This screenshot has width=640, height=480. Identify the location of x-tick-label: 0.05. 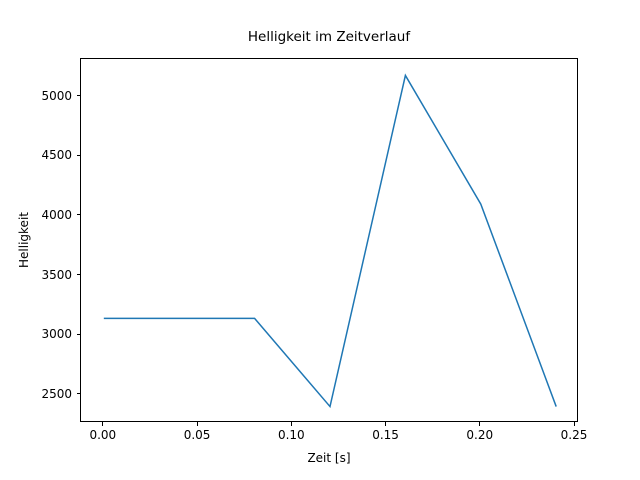
(197, 435).